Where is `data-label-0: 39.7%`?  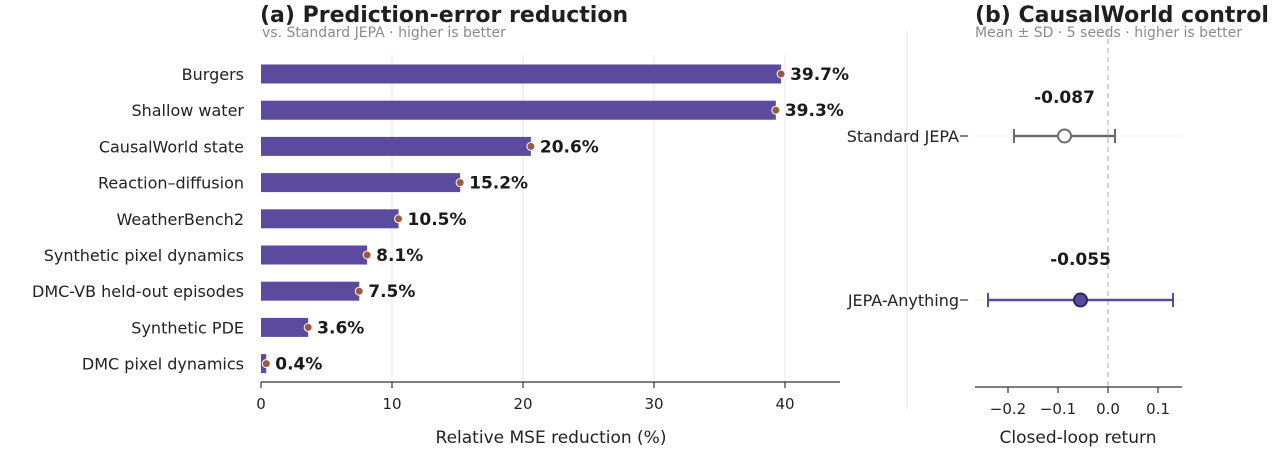
data-label-0: 39.7% is located at coordinates (819, 75).